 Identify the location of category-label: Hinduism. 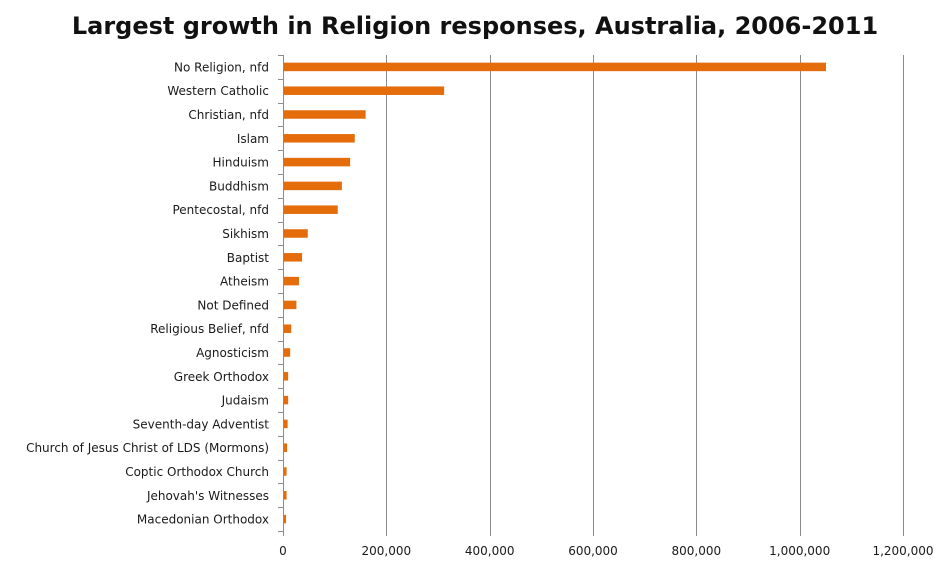
(241, 163).